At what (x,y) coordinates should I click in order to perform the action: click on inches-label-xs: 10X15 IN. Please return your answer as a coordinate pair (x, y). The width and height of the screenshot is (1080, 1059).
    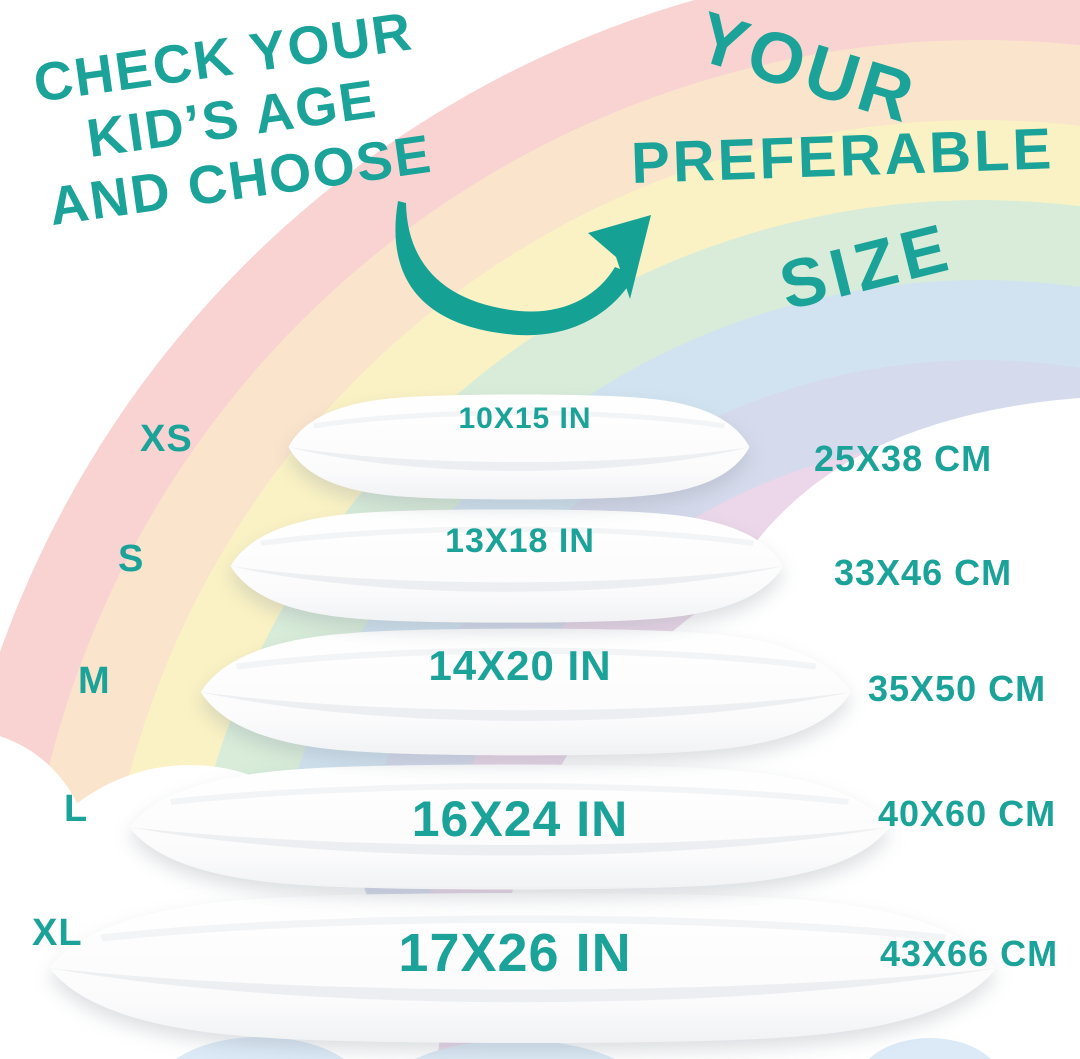
    Looking at the image, I should click on (525, 418).